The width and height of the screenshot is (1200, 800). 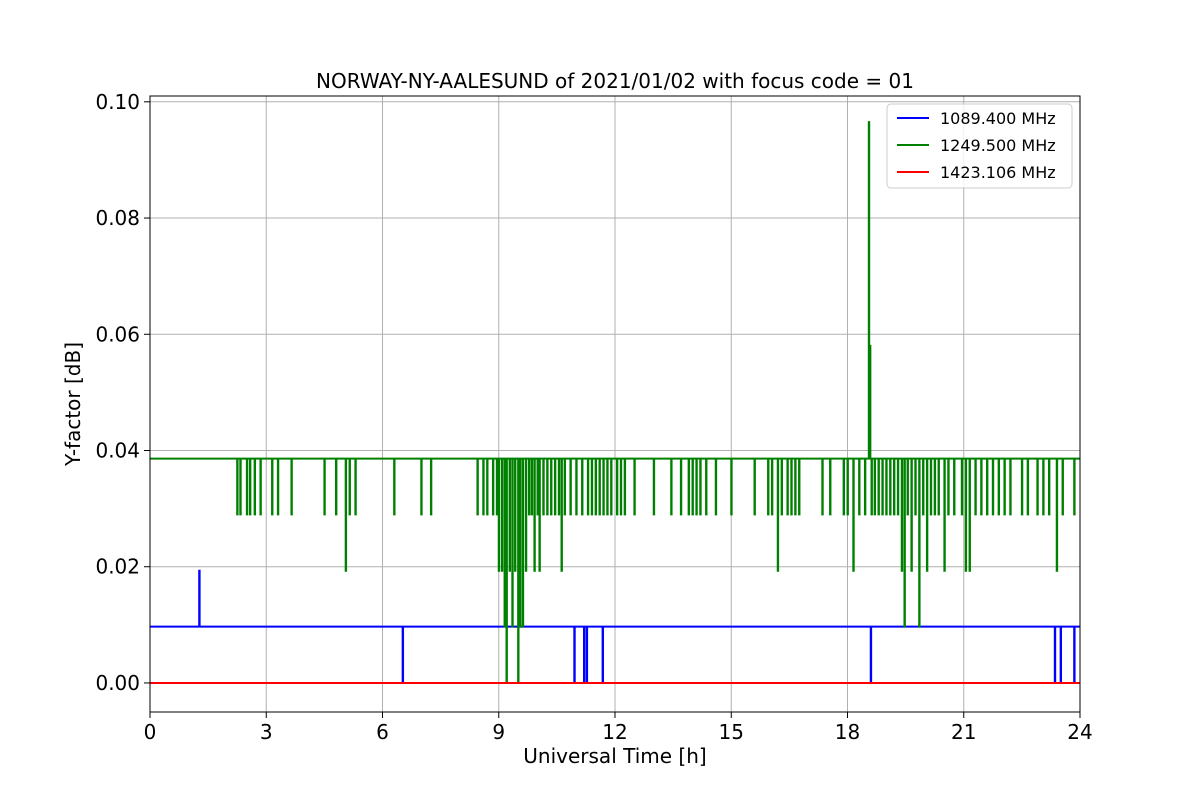 I want to click on x-tick-label: 18, so click(x=847, y=732).